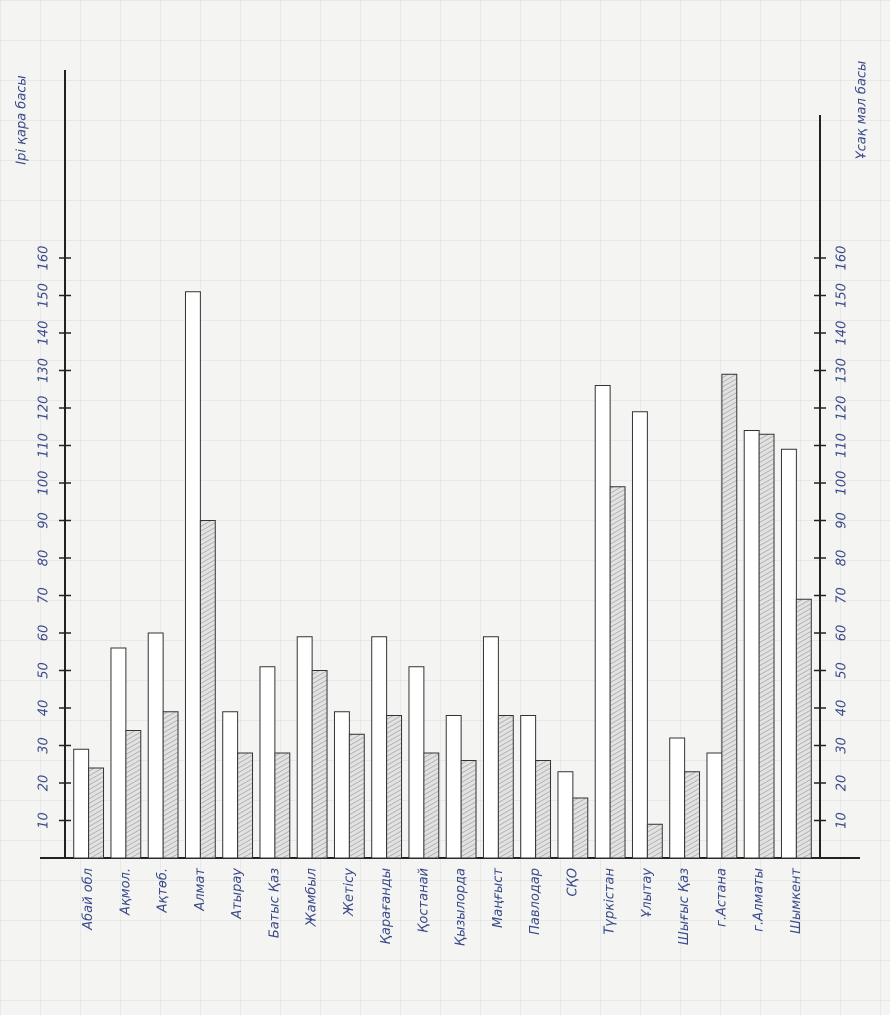 This screenshot has width=890, height=1015. I want to click on y-tick-label: 10, so click(44, 820).